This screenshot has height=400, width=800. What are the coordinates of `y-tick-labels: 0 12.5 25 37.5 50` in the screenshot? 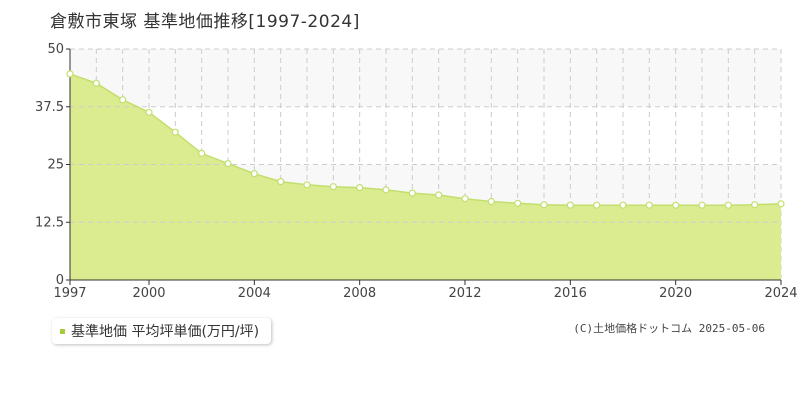 It's located at (49, 165).